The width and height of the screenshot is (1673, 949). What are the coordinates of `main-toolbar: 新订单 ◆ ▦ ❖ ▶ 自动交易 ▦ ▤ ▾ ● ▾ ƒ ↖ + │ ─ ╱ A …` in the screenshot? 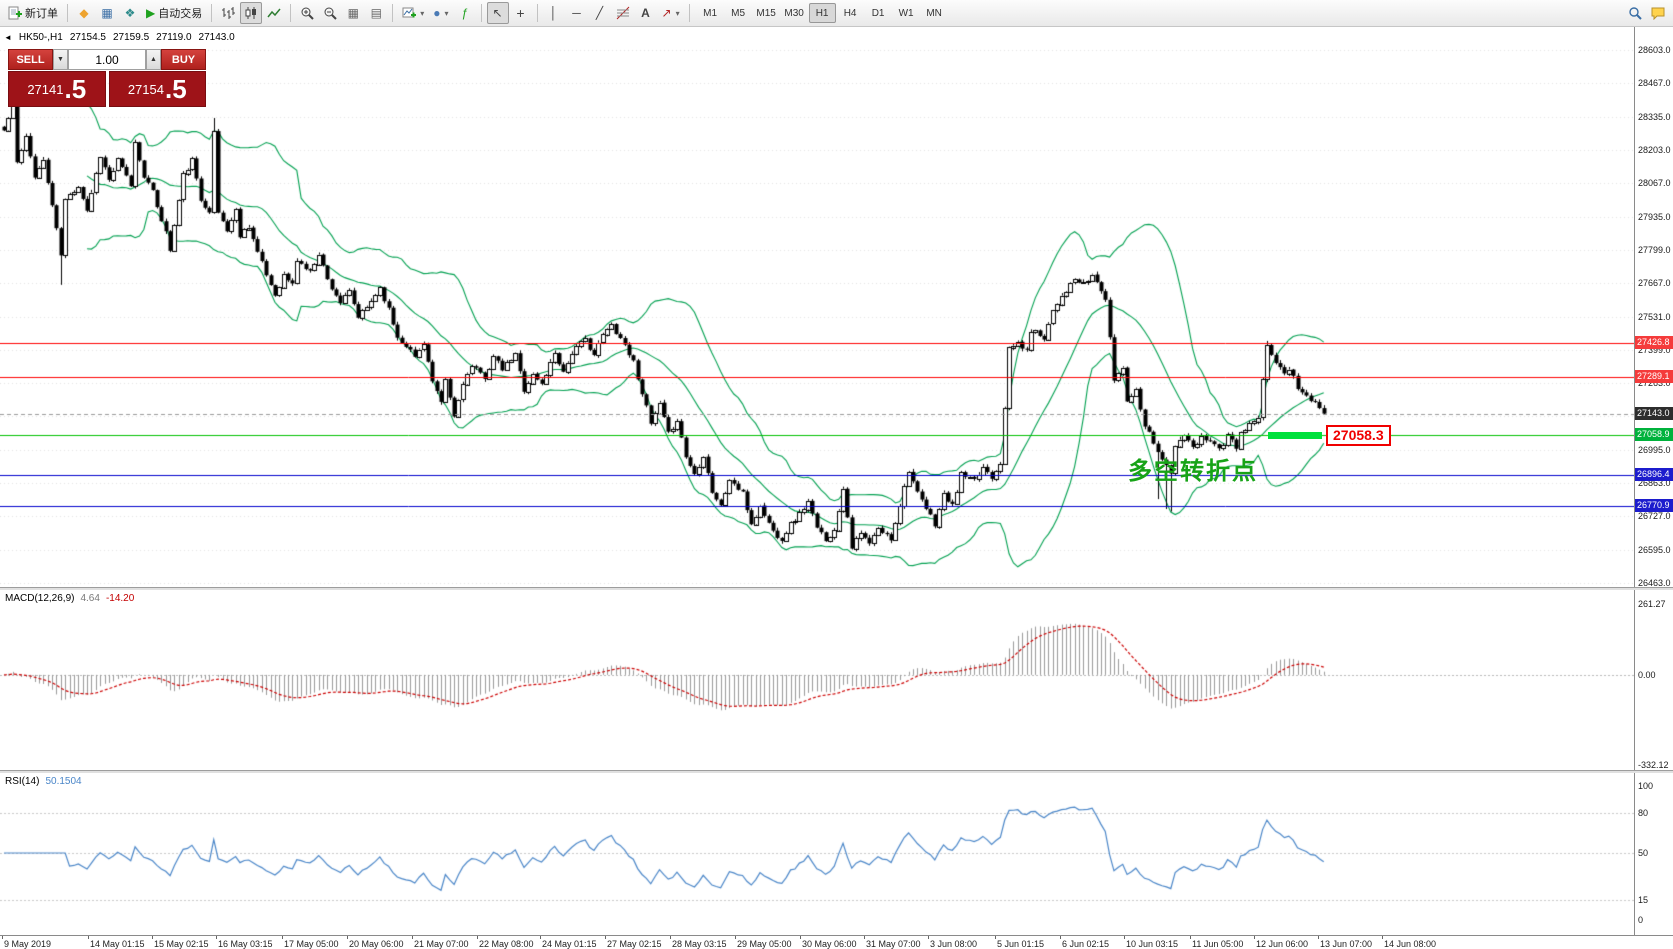 It's located at (836, 13).